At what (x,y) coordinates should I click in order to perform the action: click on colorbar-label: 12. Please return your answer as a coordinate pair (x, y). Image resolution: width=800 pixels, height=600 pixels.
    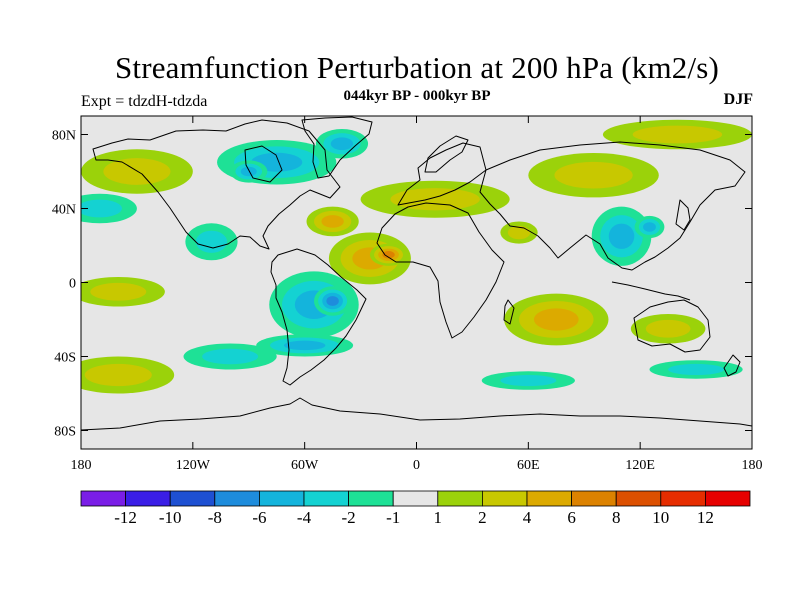
    Looking at the image, I should click on (705, 517).